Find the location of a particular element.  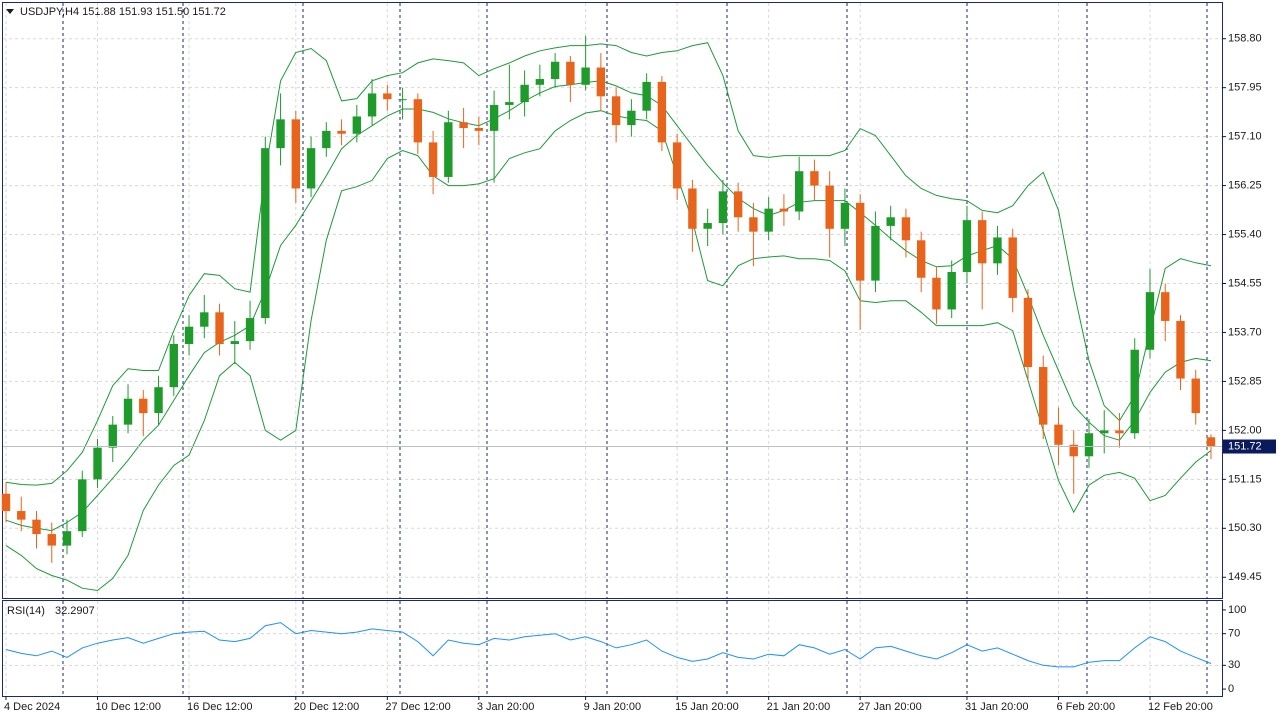

x-tick-label: 6 Feb 20:00 is located at coordinates (1085, 707).